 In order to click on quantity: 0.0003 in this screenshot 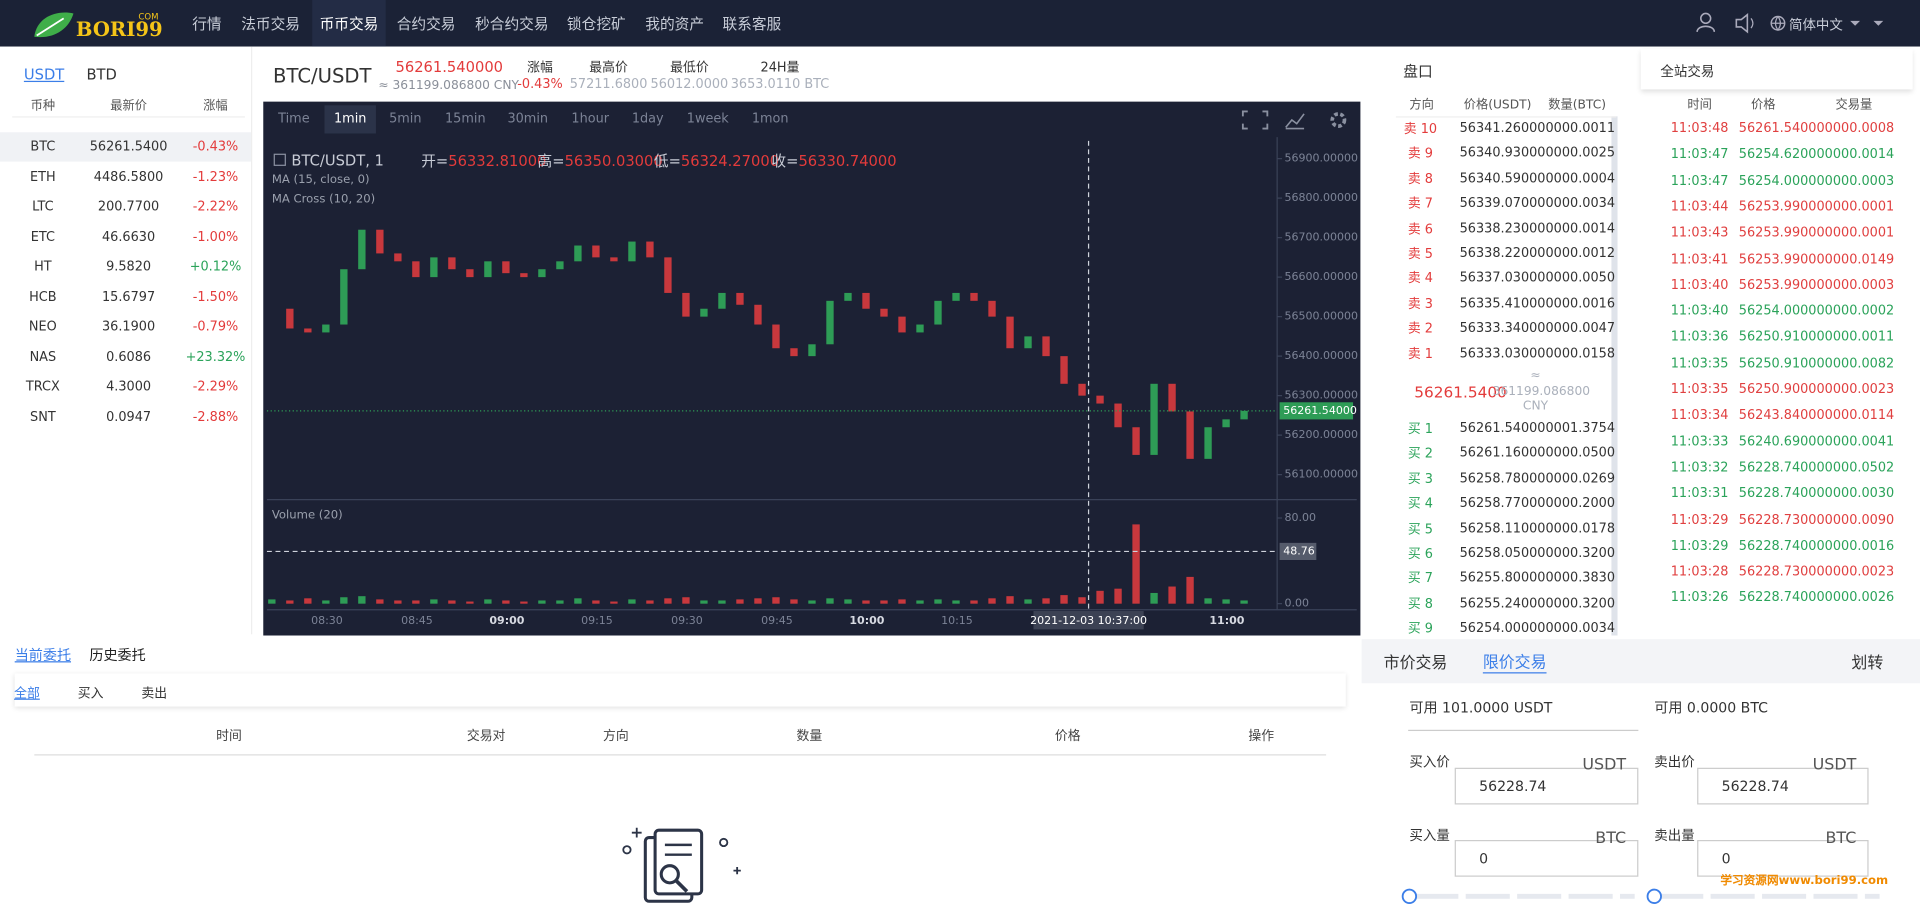, I will do `click(1872, 181)`.